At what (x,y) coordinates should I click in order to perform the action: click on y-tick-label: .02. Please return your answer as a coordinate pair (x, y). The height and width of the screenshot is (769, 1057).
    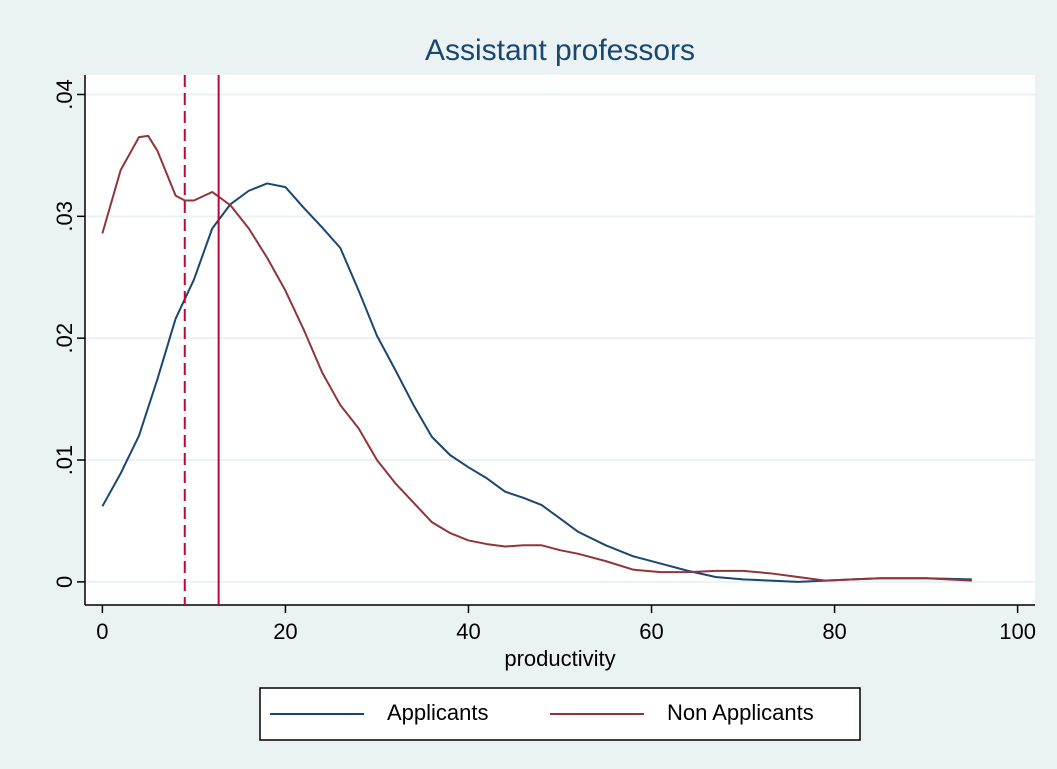
    Looking at the image, I should click on (64, 338).